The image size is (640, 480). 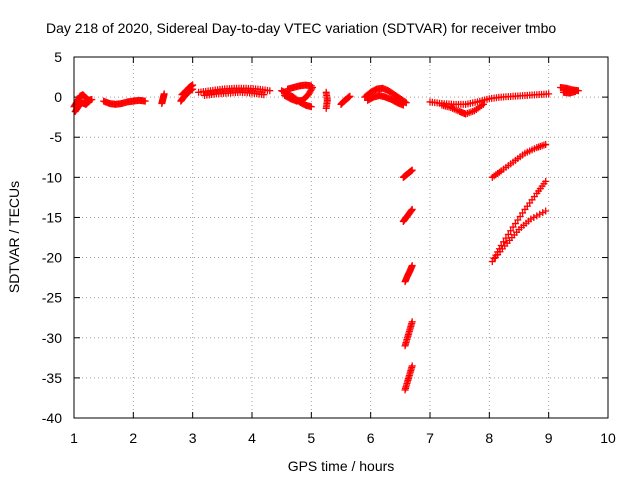 What do you see at coordinates (133, 438) in the screenshot?
I see `x-tick-label: 2` at bounding box center [133, 438].